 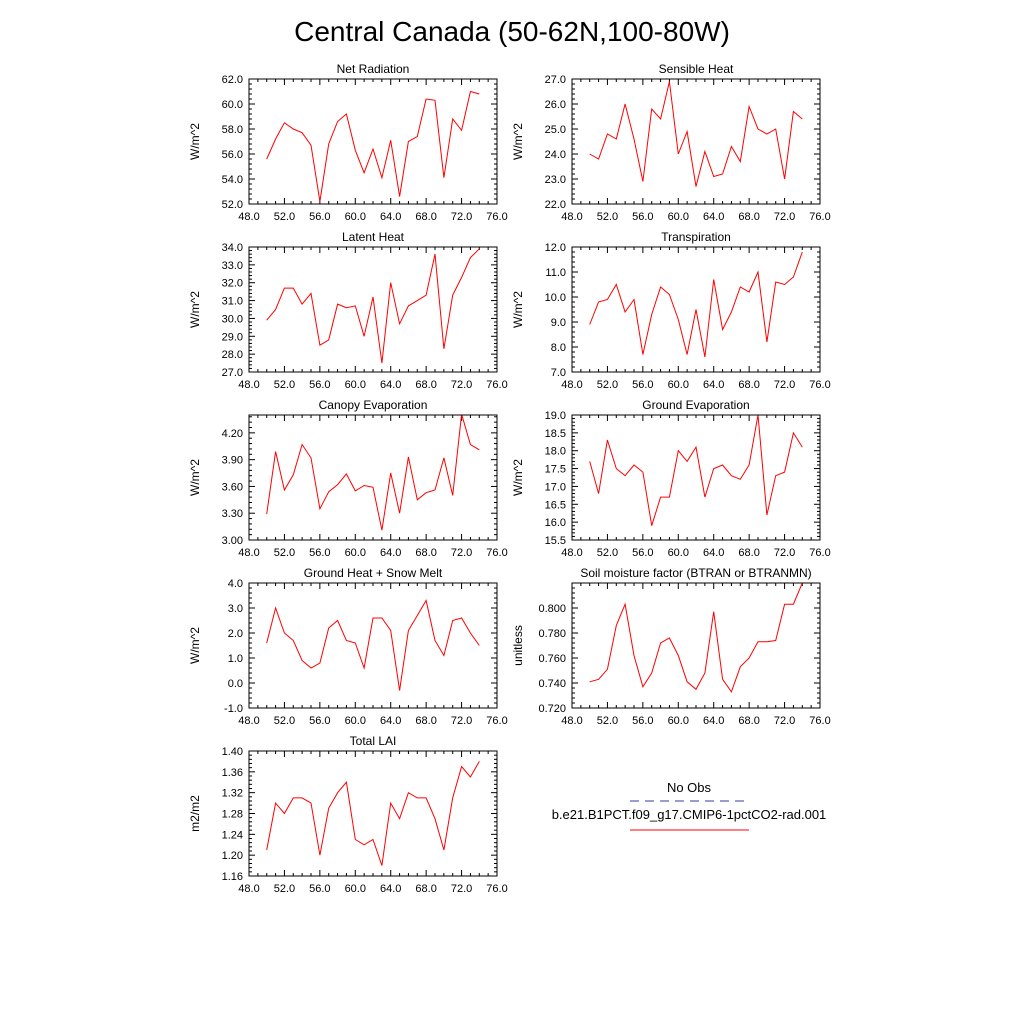 What do you see at coordinates (232, 319) in the screenshot?
I see `y-tick-label: 30.0` at bounding box center [232, 319].